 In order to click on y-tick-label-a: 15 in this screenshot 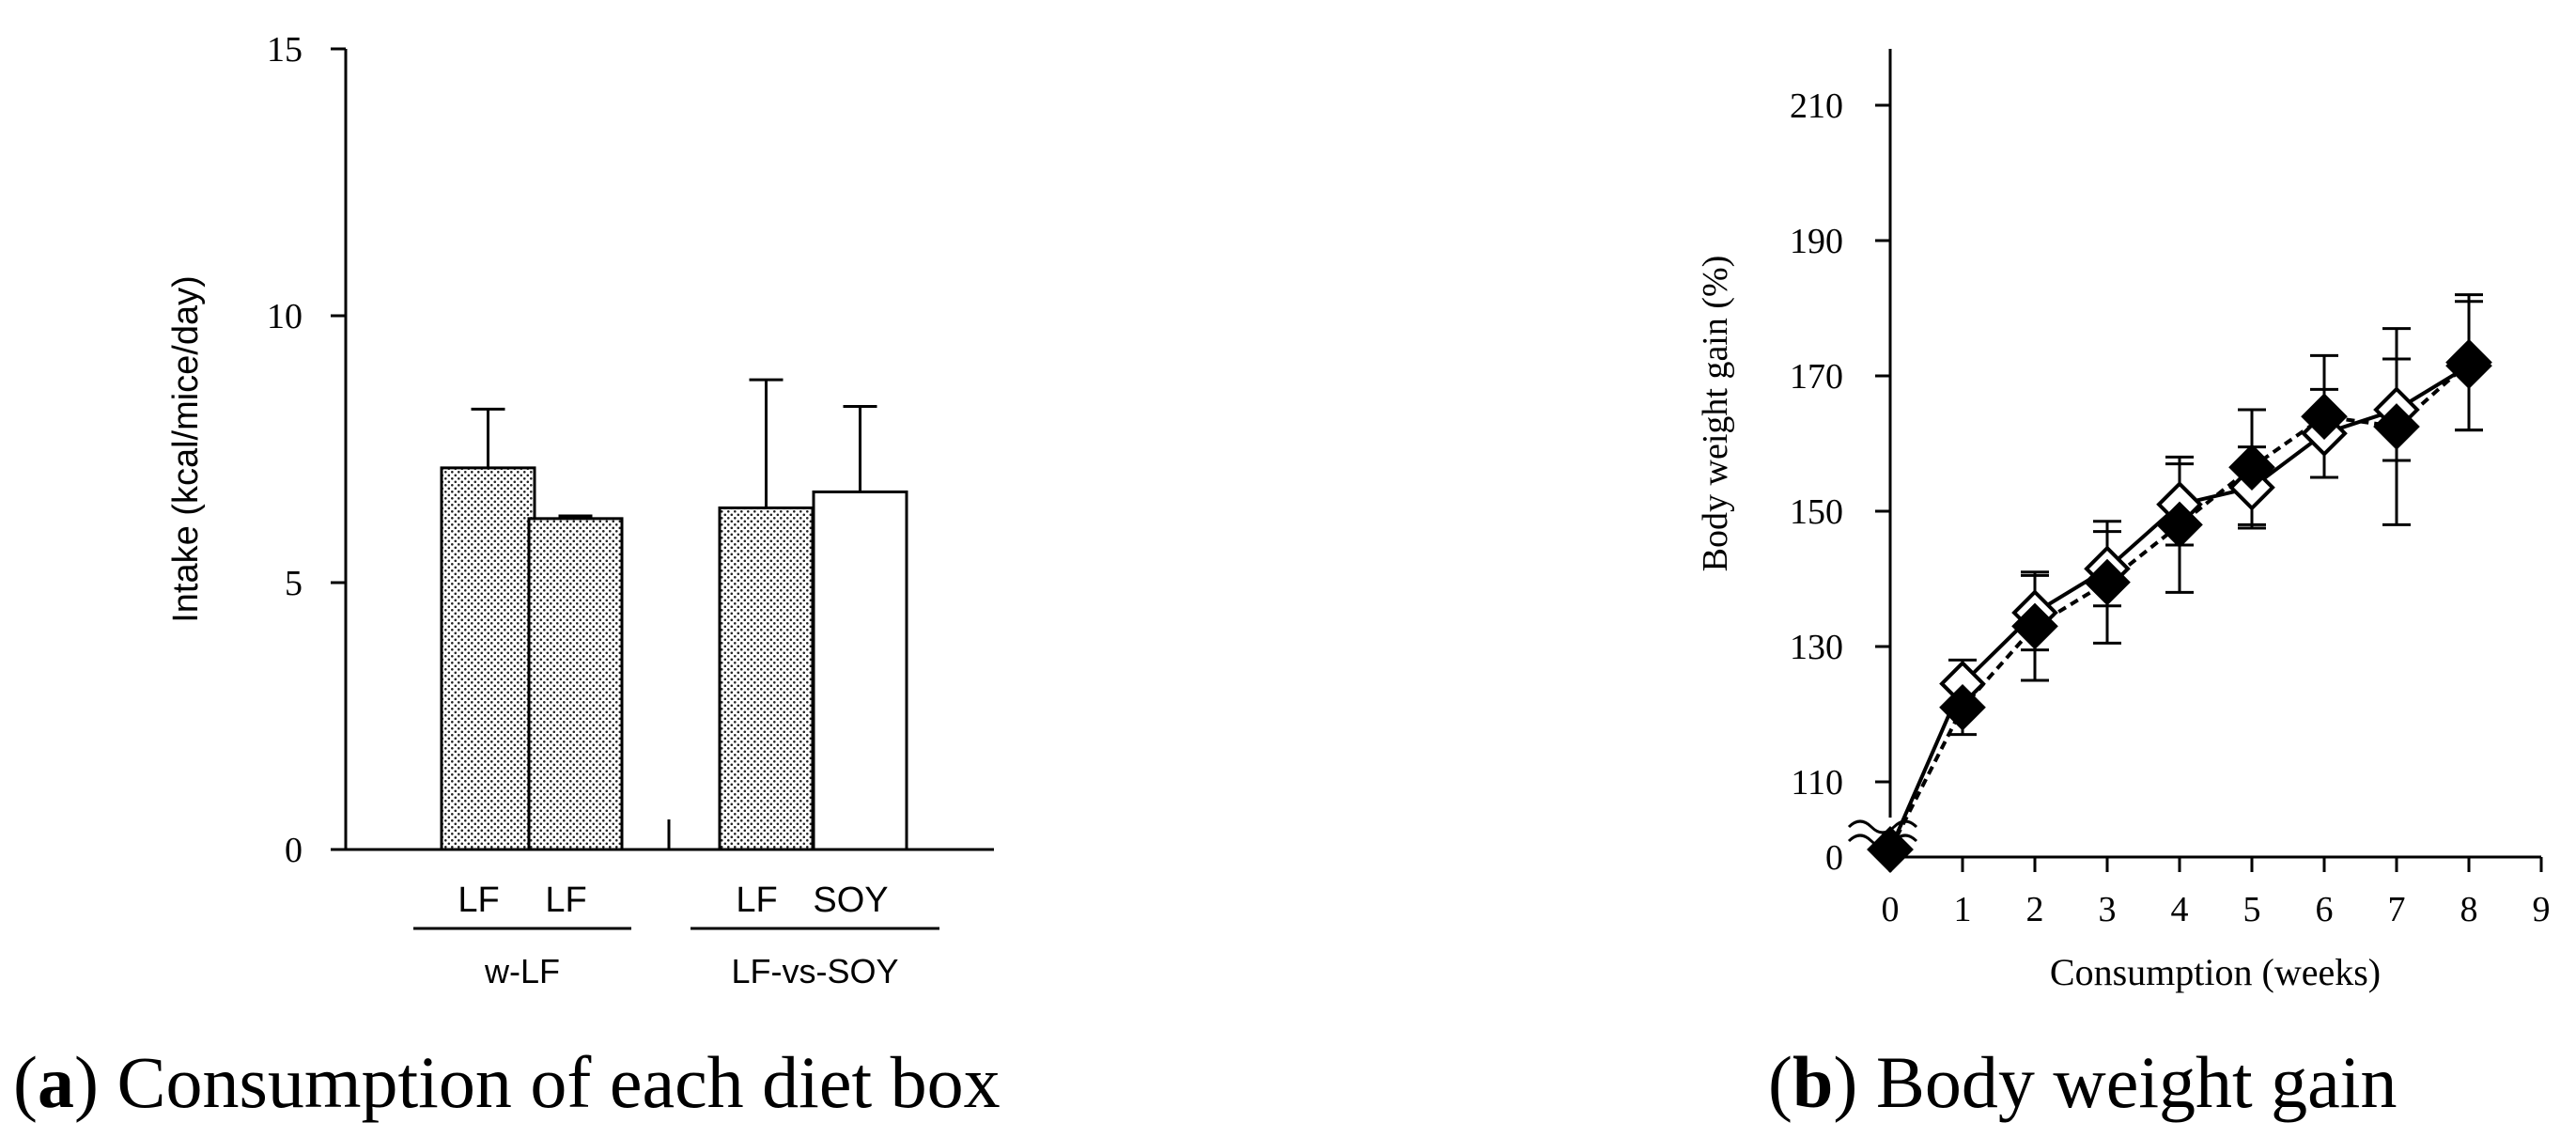, I will do `click(285, 50)`.